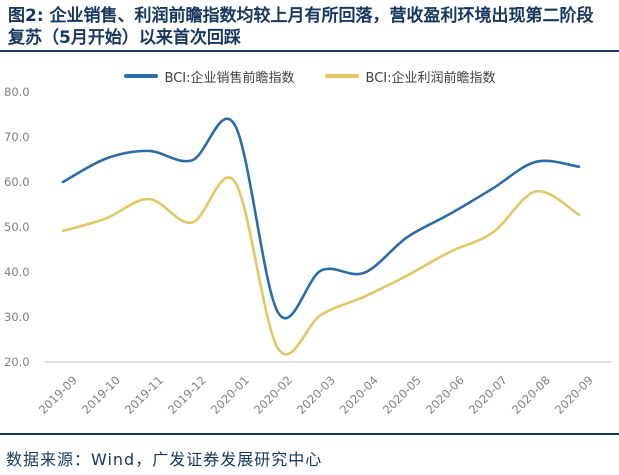 The height and width of the screenshot is (475, 619). I want to click on y-tick-label: 60.0, so click(17, 182).